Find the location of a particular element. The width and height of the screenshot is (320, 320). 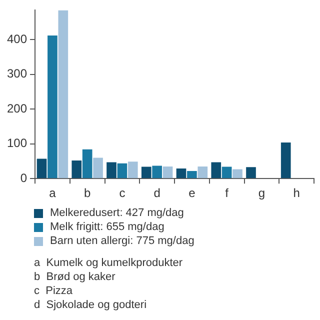

x-tick-label: e is located at coordinates (192, 193).